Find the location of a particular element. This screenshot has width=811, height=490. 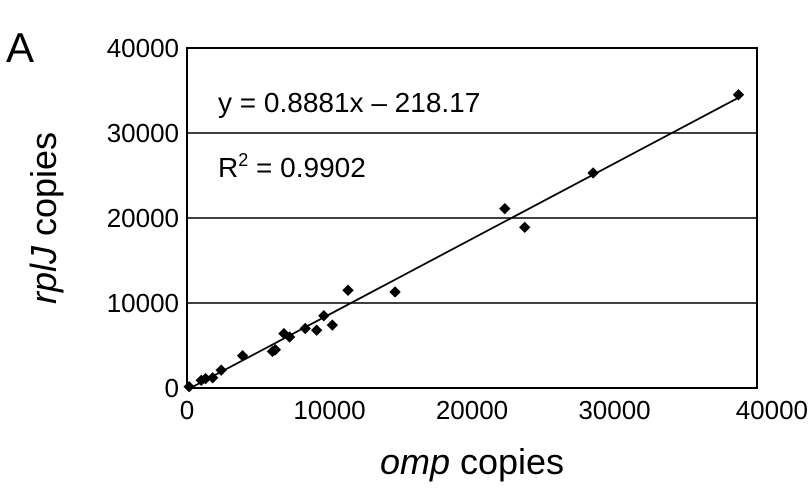

r-squared-label: R2 = 0.9902 is located at coordinates (292, 166).